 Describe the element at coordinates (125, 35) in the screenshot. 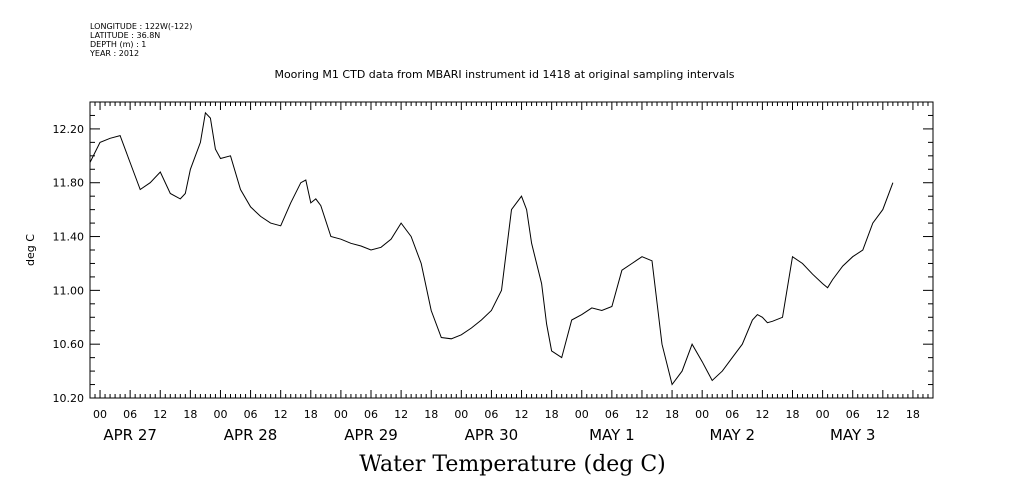

I see `latitude-label: LATITUDE : 36.8N` at that location.